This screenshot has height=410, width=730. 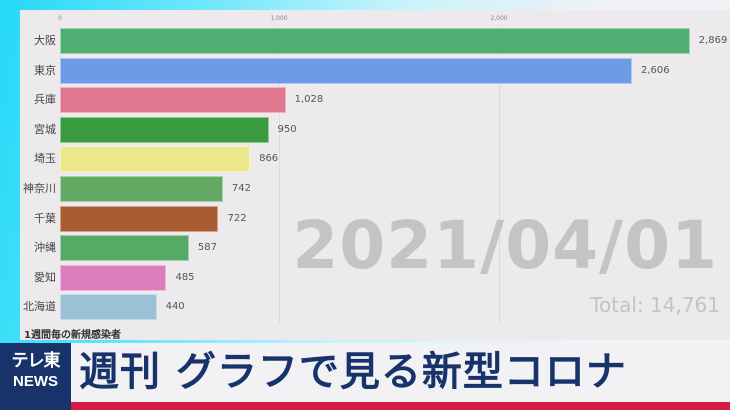 I want to click on bar-row: 埼玉 866, so click(x=370, y=159).